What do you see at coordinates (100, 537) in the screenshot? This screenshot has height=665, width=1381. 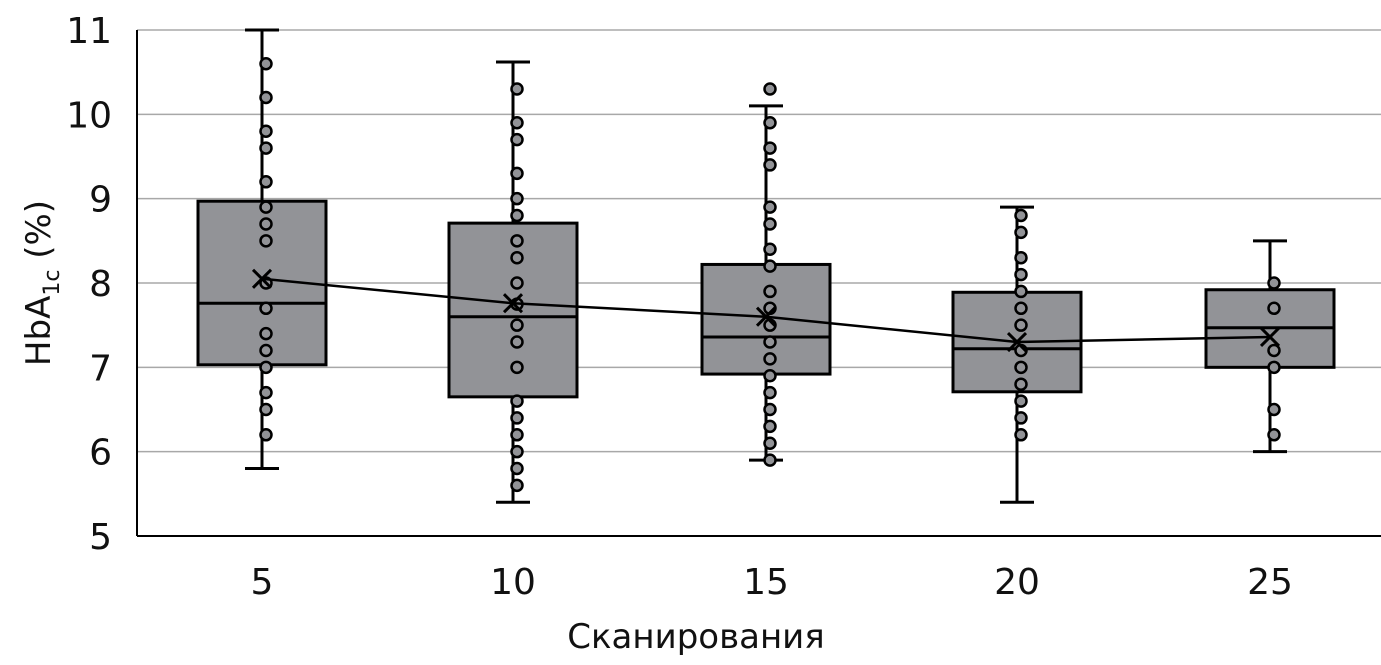 I see `y-tick-label: 5` at bounding box center [100, 537].